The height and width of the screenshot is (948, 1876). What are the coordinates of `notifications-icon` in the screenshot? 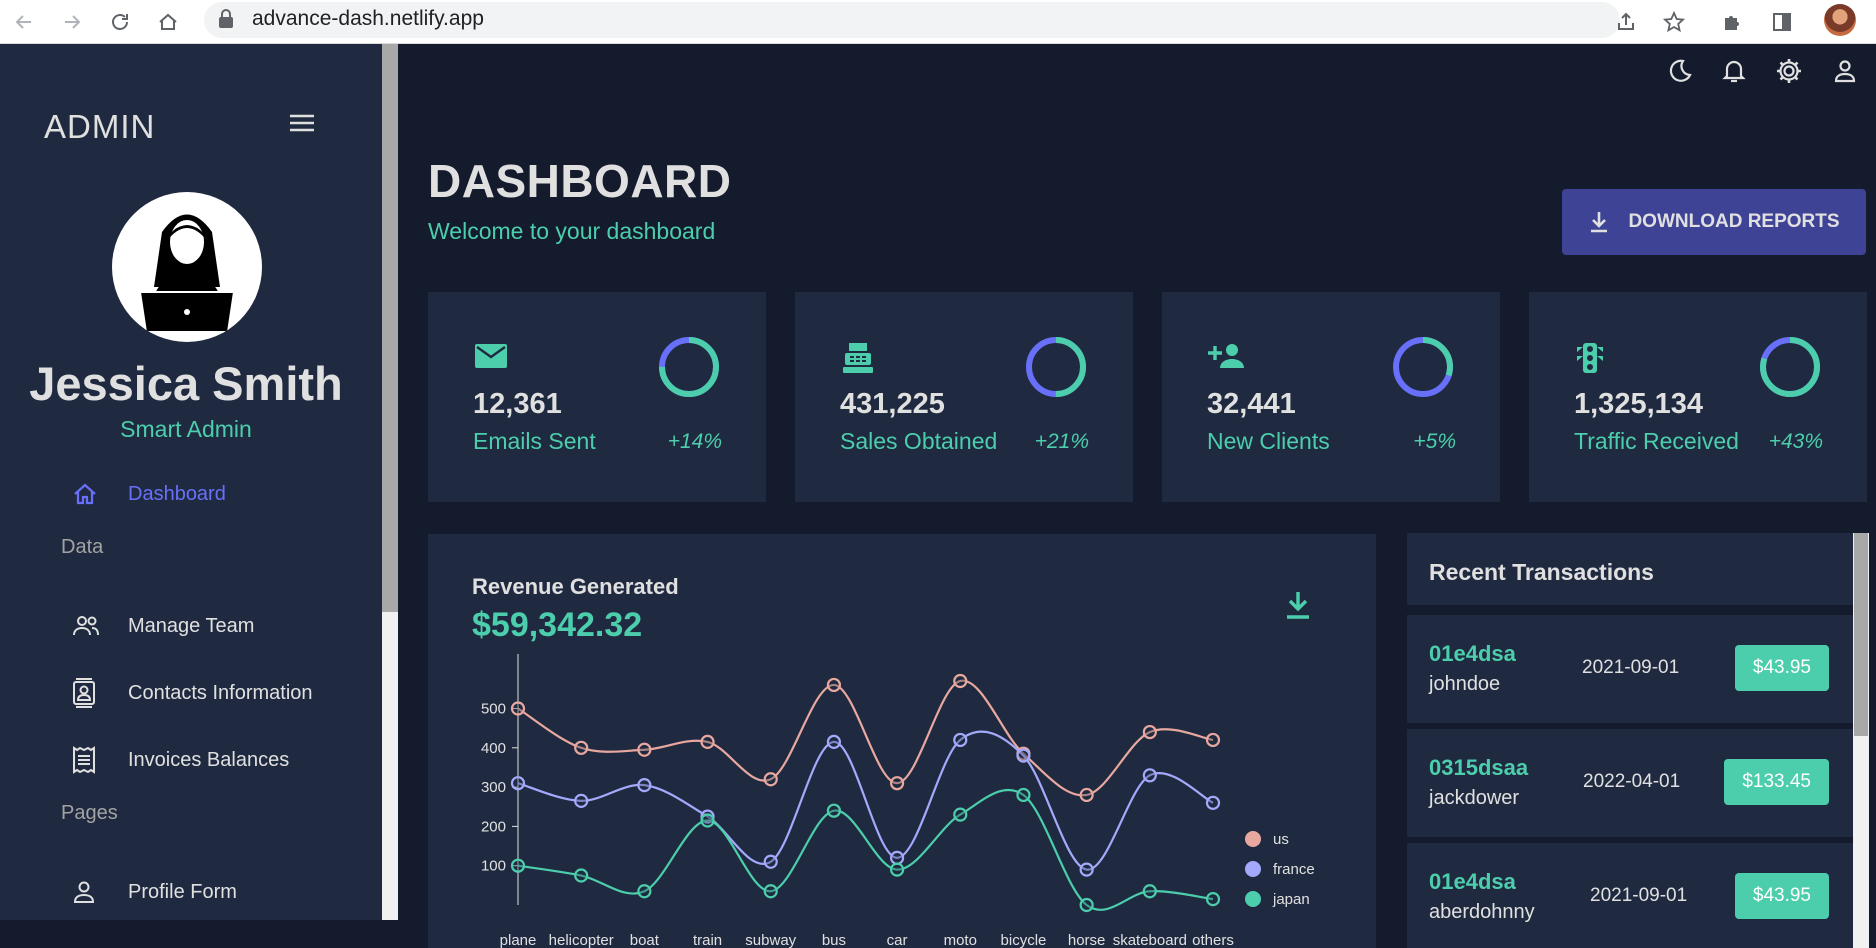 It's located at (1734, 71).